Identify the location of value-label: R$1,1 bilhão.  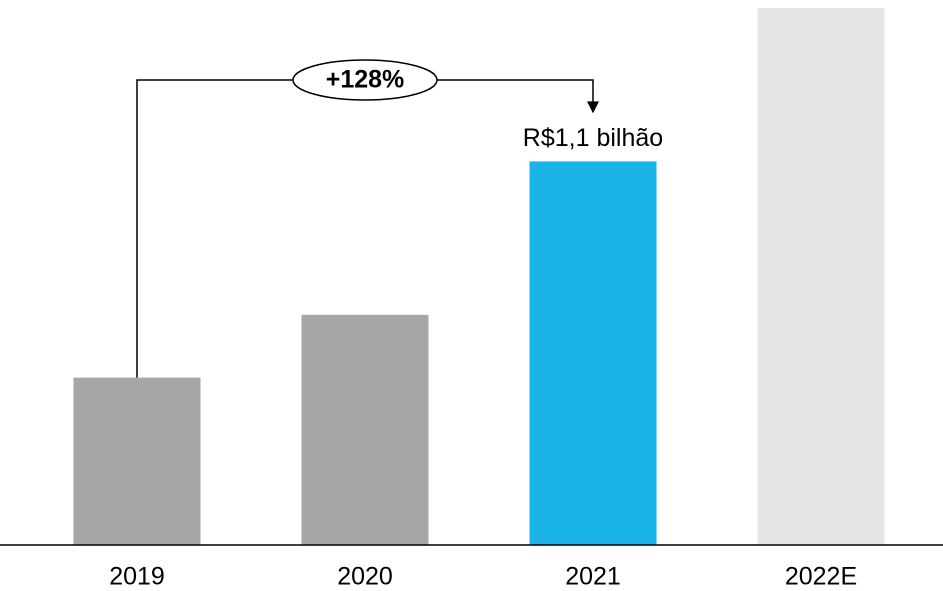
(593, 138).